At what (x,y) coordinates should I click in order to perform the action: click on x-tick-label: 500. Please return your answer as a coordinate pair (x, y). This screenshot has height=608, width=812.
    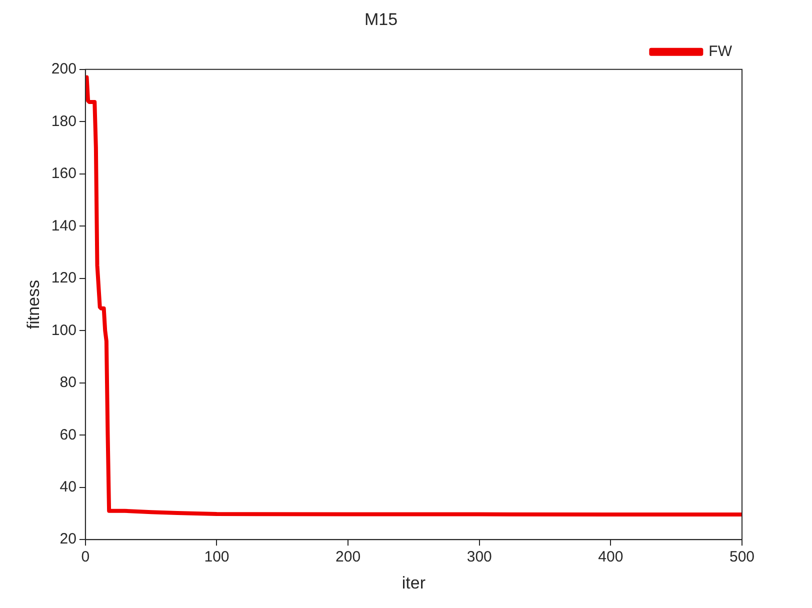
    Looking at the image, I should click on (742, 557).